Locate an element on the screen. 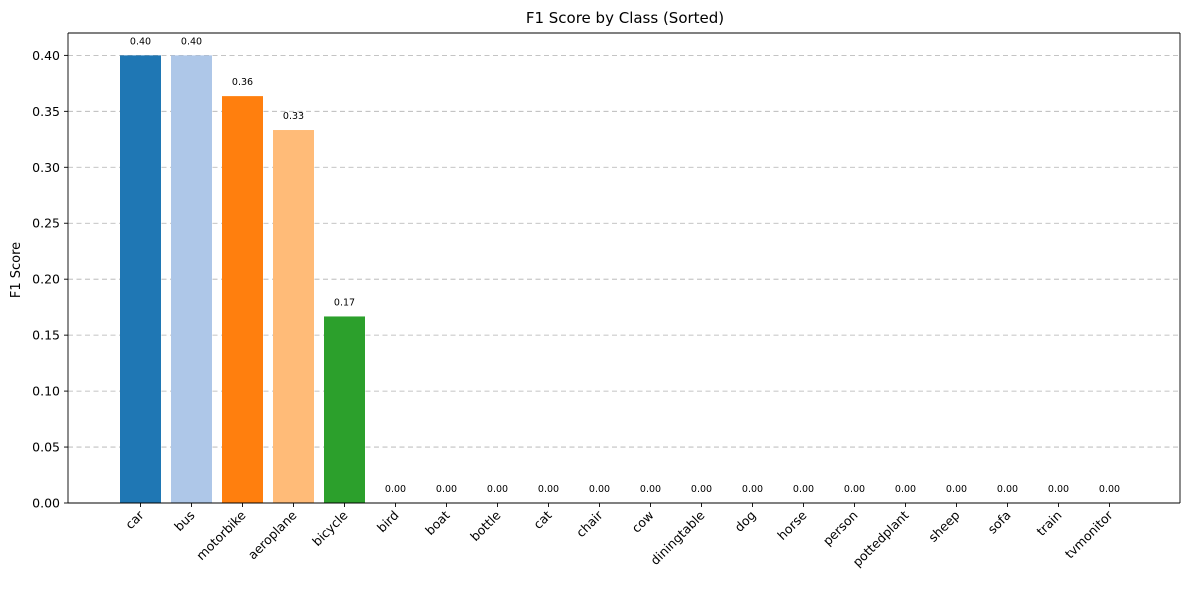 The height and width of the screenshot is (590, 1189). x-tick-label: car is located at coordinates (134, 519).